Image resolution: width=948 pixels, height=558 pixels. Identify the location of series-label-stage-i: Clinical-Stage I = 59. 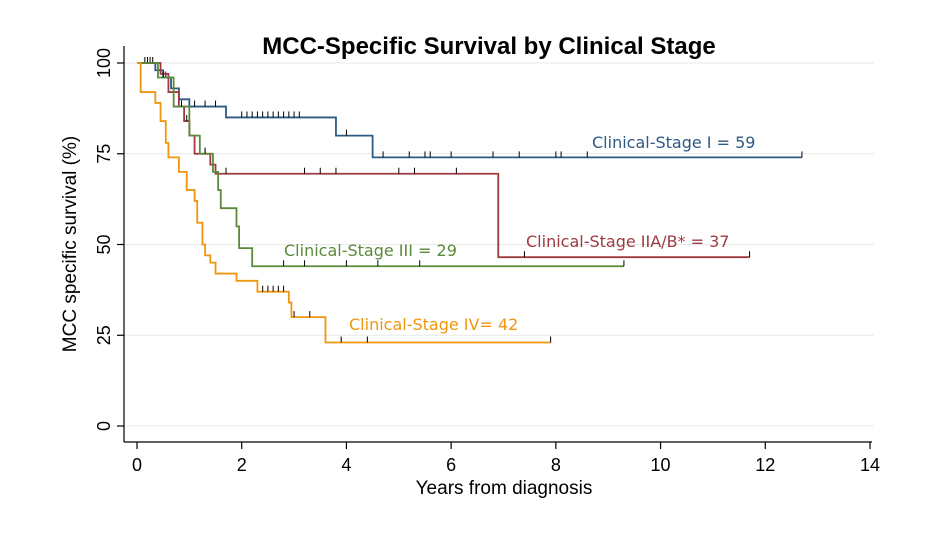
(673, 142).